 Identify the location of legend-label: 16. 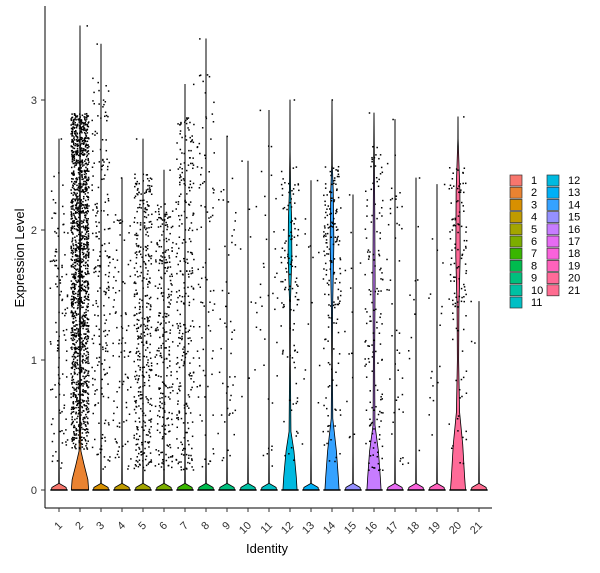
(574, 230).